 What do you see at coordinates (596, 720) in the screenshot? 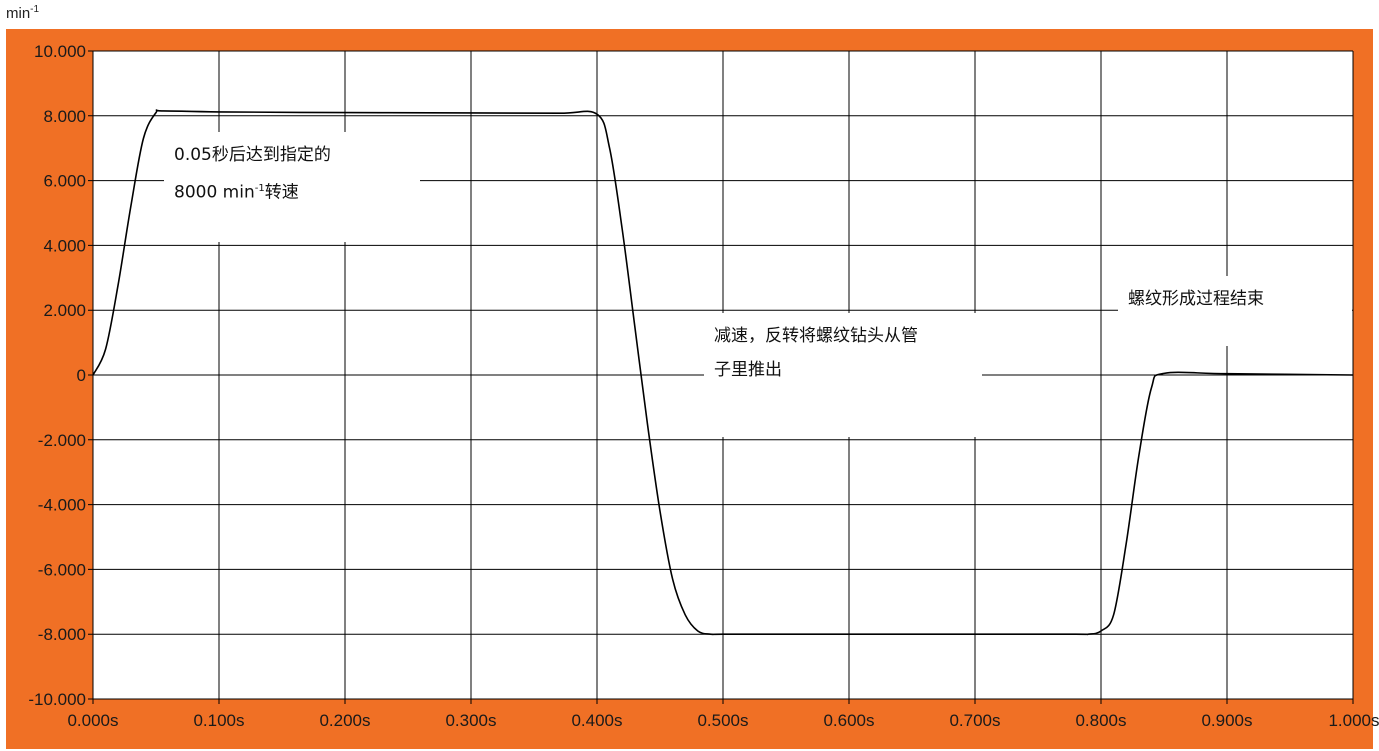
I see `x-tick-label: 0.400s` at bounding box center [596, 720].